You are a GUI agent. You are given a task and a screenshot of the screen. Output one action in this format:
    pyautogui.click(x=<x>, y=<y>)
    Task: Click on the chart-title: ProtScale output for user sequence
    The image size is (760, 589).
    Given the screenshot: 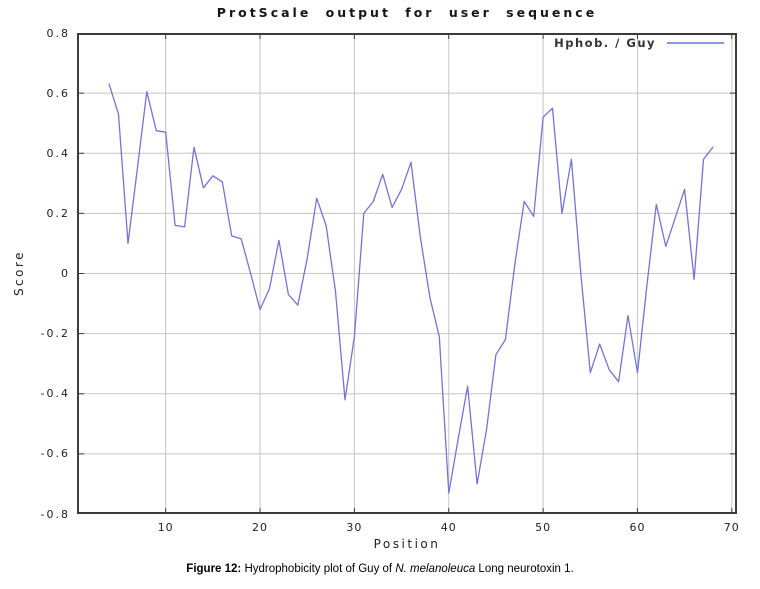 What is the action you would take?
    pyautogui.click(x=407, y=12)
    